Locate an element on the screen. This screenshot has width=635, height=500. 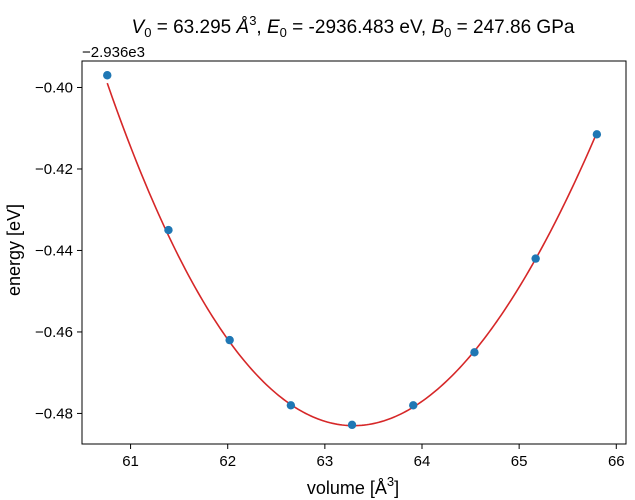
title-e0-sub: 0 is located at coordinates (283, 32).